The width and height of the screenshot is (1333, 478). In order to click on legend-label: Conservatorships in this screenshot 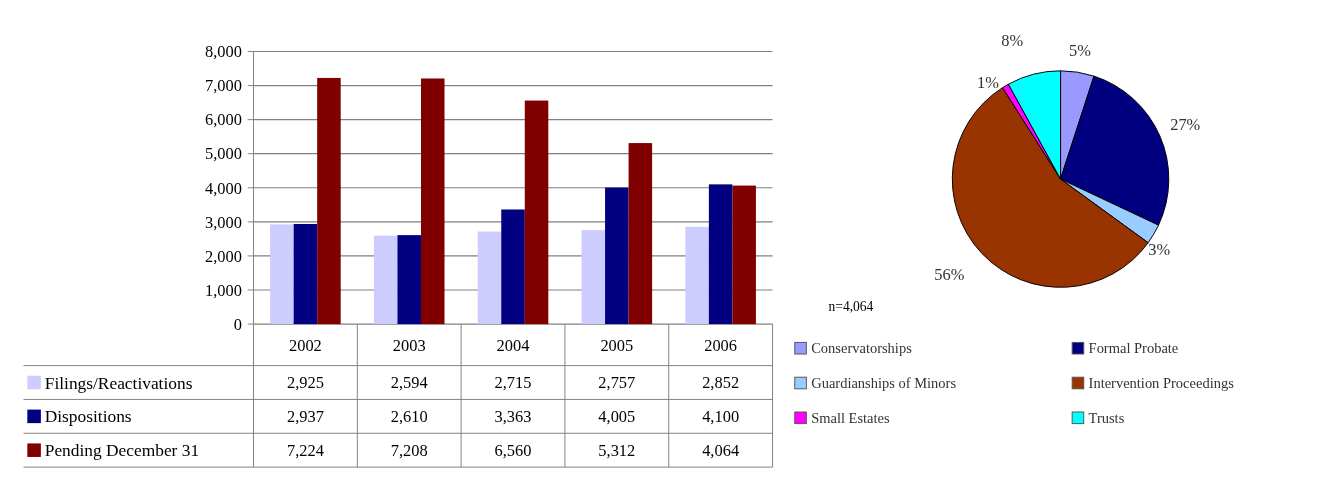, I will do `click(862, 348)`.